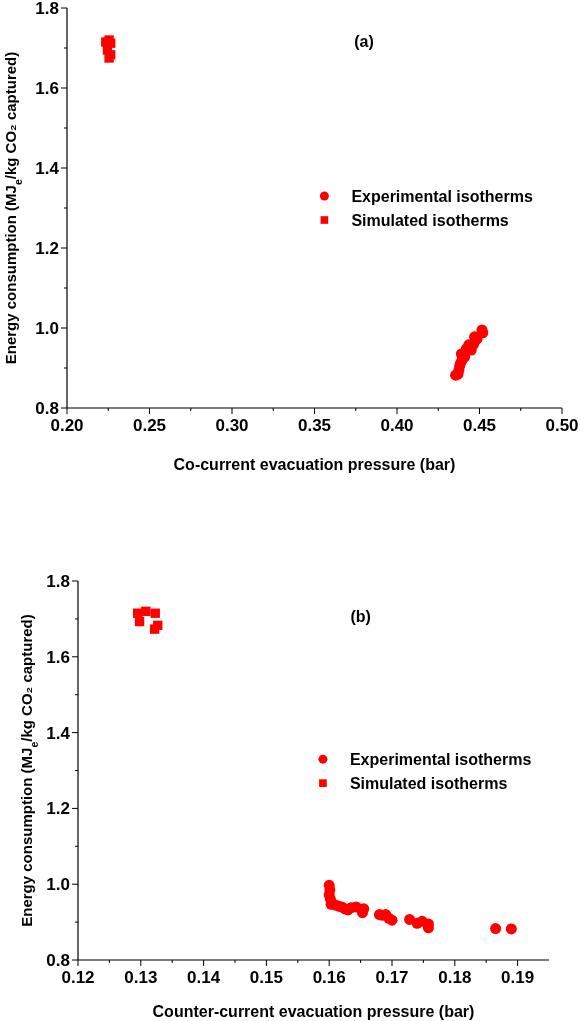 The image size is (580, 1021). I want to click on x-tick-label: 0.18, so click(455, 977).